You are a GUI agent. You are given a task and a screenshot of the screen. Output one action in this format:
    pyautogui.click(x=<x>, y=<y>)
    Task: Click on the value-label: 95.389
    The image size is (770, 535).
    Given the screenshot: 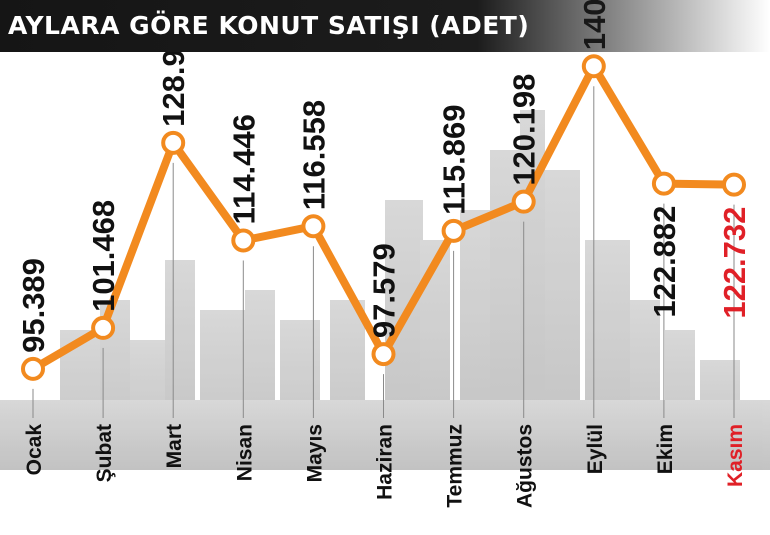 What is the action you would take?
    pyautogui.click(x=33, y=305)
    